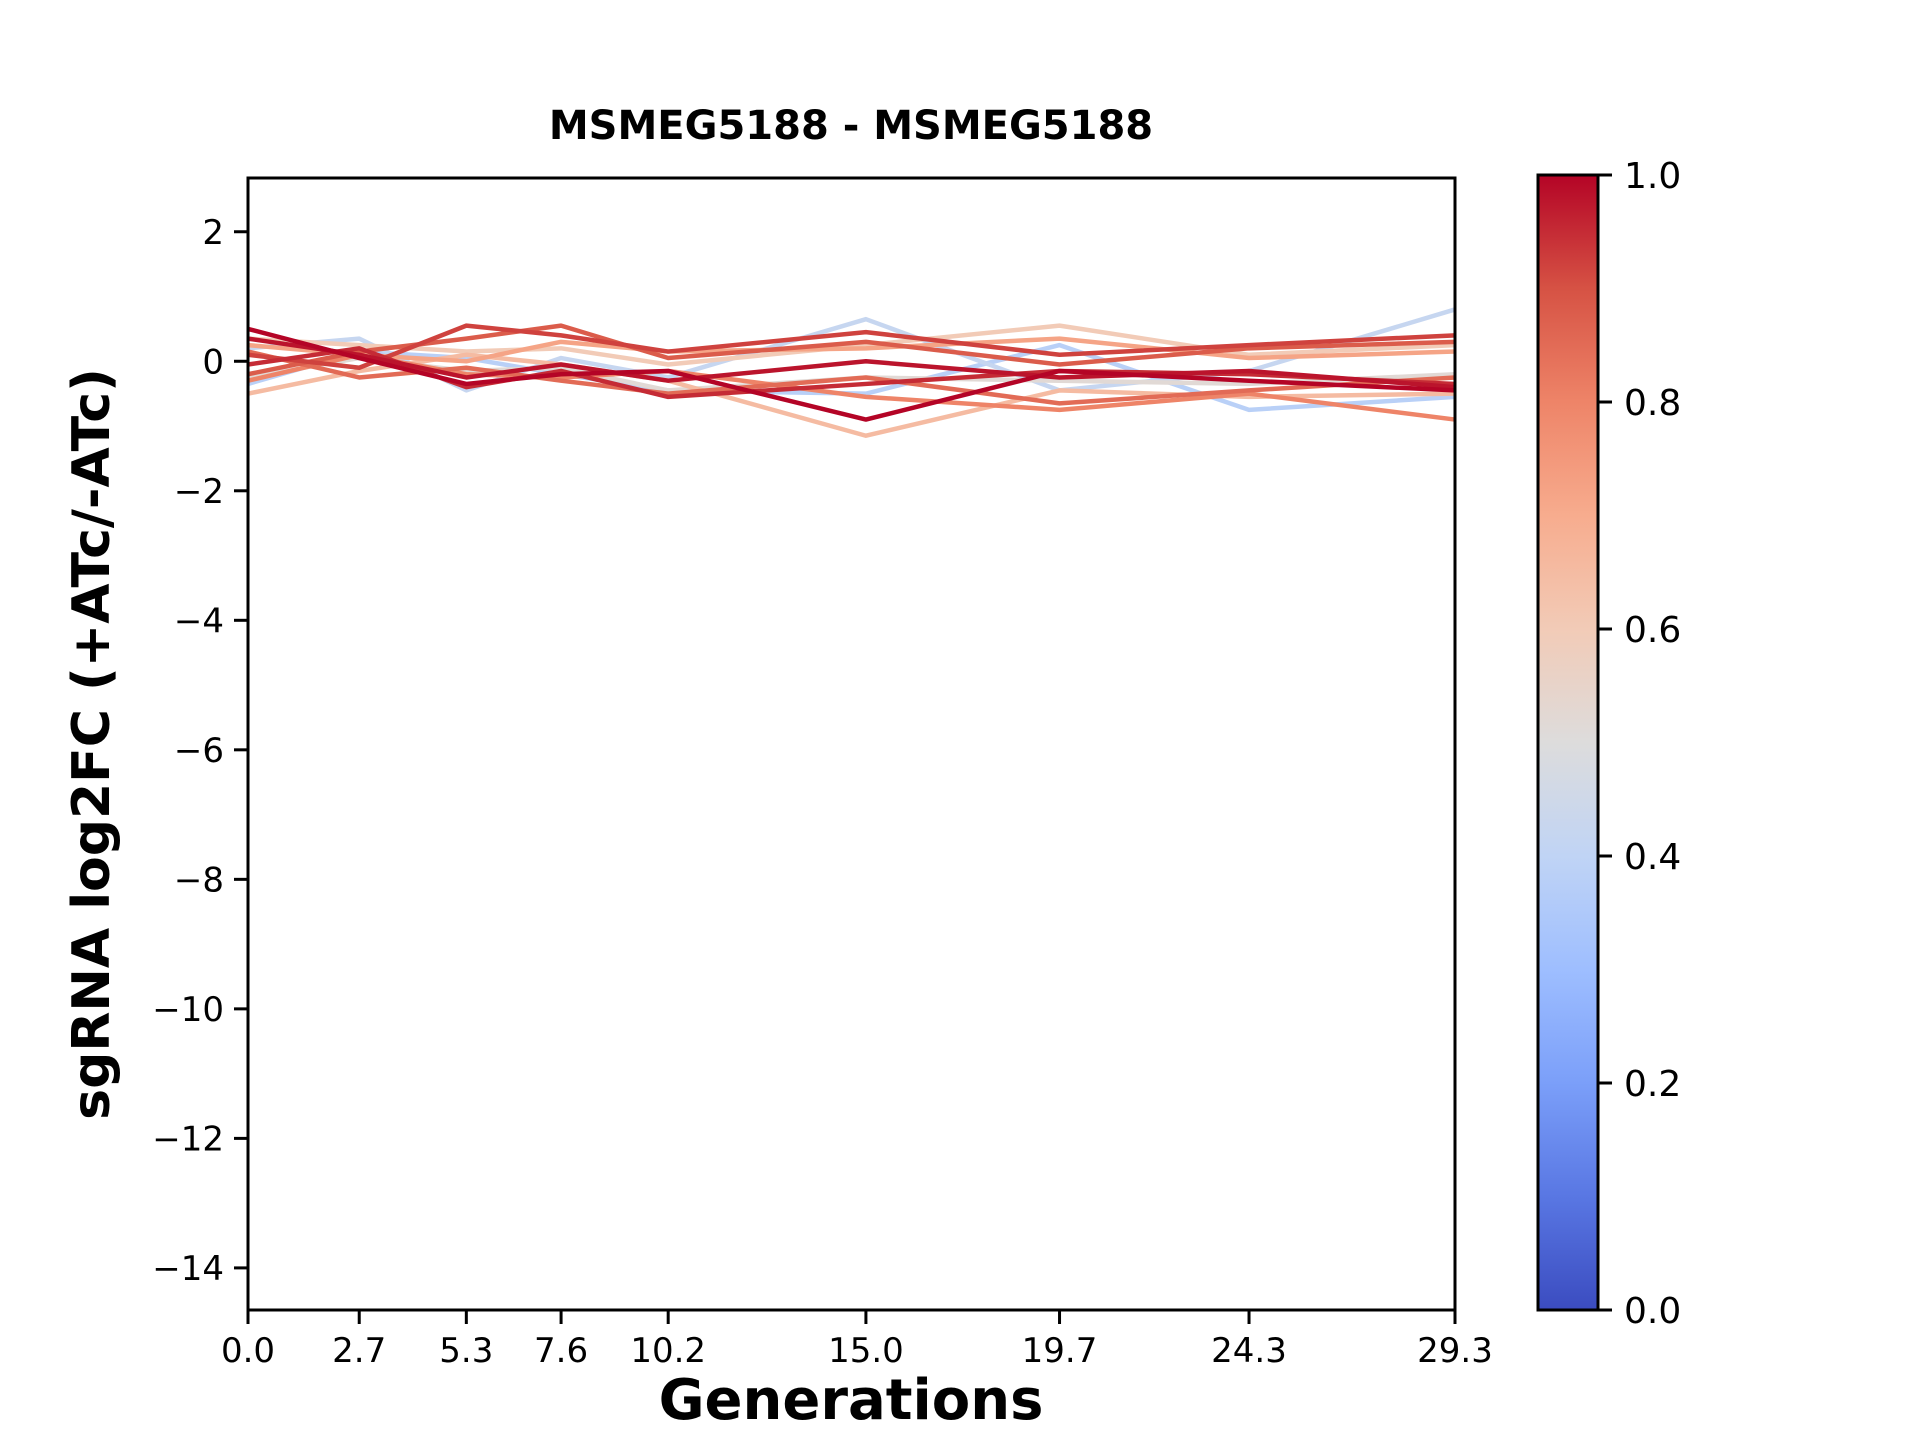 The width and height of the screenshot is (1920, 1440). What do you see at coordinates (1249, 1351) in the screenshot?
I see `x-tick-label: 24.3` at bounding box center [1249, 1351].